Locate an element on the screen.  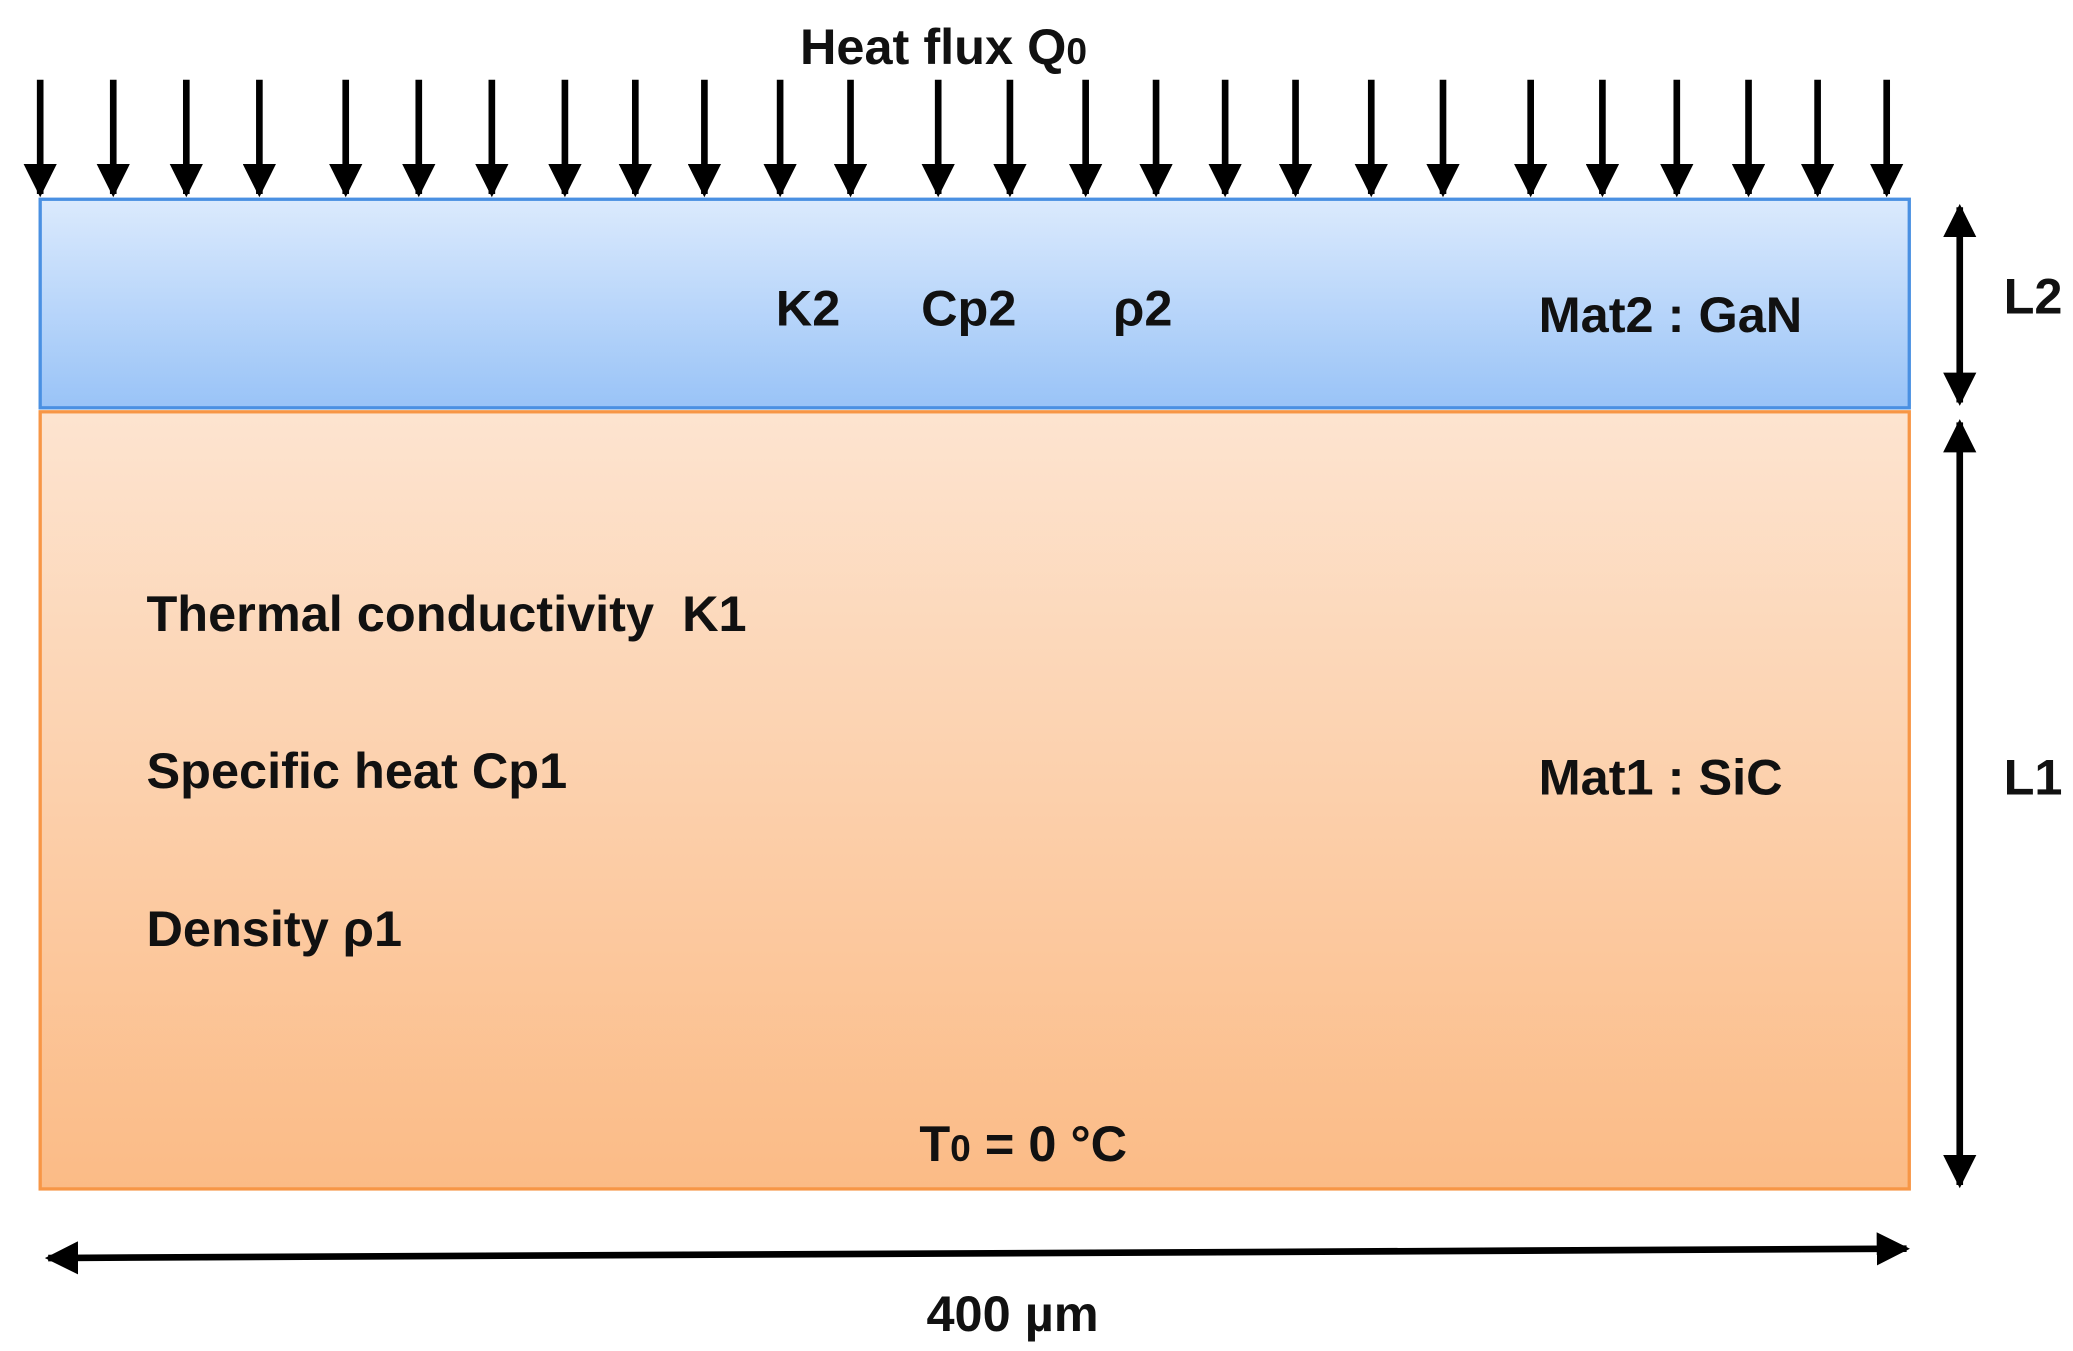
property: Cp2 is located at coordinates (968, 307).